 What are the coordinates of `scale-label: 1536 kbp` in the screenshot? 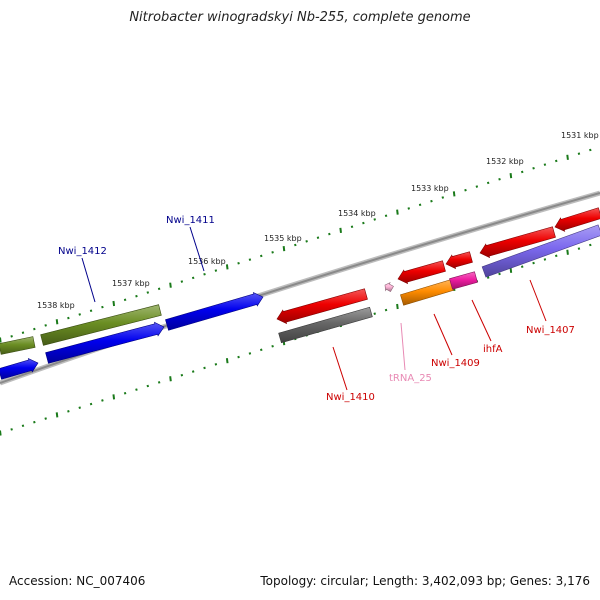 It's located at (207, 261).